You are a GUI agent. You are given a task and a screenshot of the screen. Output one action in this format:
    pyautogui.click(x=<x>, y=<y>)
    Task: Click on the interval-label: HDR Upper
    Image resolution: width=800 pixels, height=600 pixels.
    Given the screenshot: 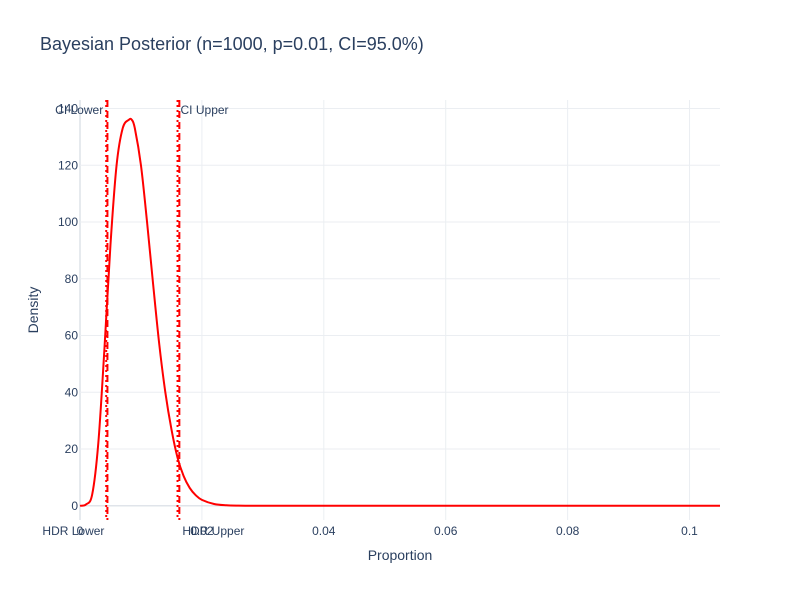 What is the action you would take?
    pyautogui.click(x=213, y=531)
    